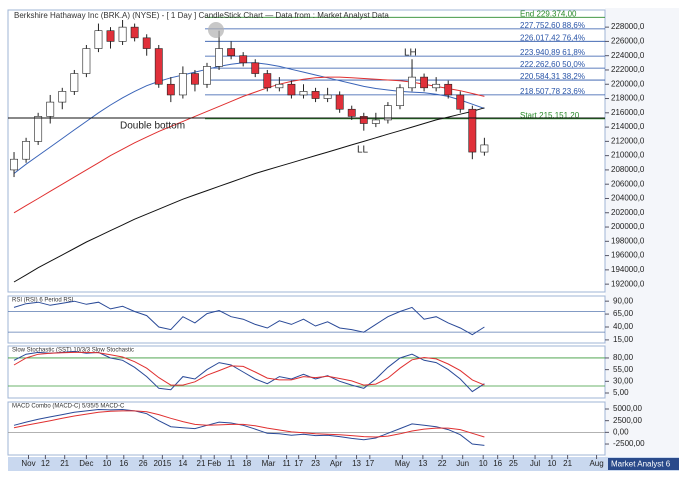  Describe the element at coordinates (628, 169) in the screenshot. I see `y-tick-label: 208000,0` at that location.